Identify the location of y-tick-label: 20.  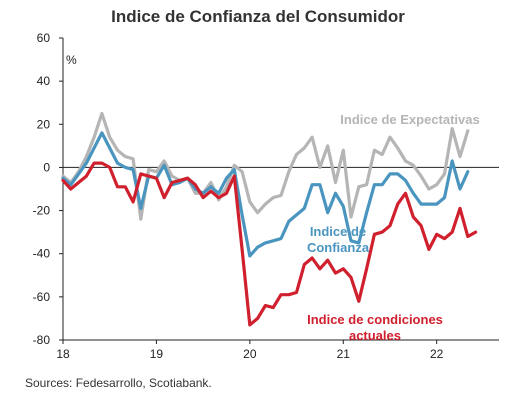
(44, 124).